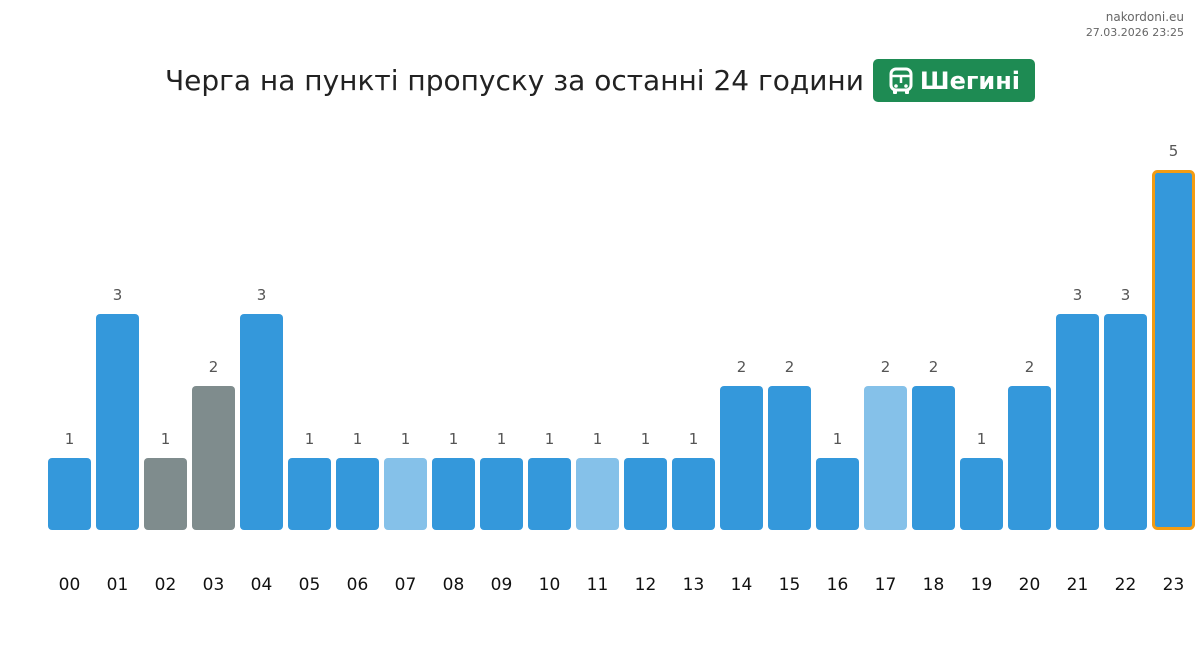 This screenshot has height=651, width=1200. Describe the element at coordinates (1078, 585) in the screenshot. I see `x-tick-label: 21` at that location.